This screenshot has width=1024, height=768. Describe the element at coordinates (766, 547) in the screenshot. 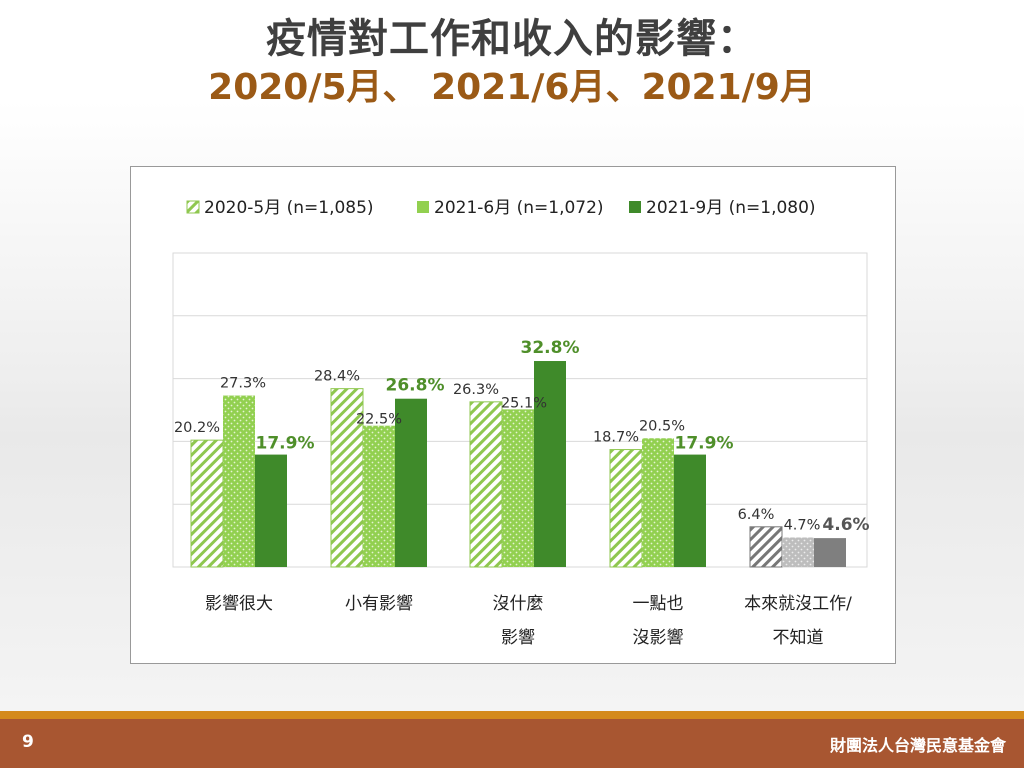

I see `bar-s1-c5` at that location.